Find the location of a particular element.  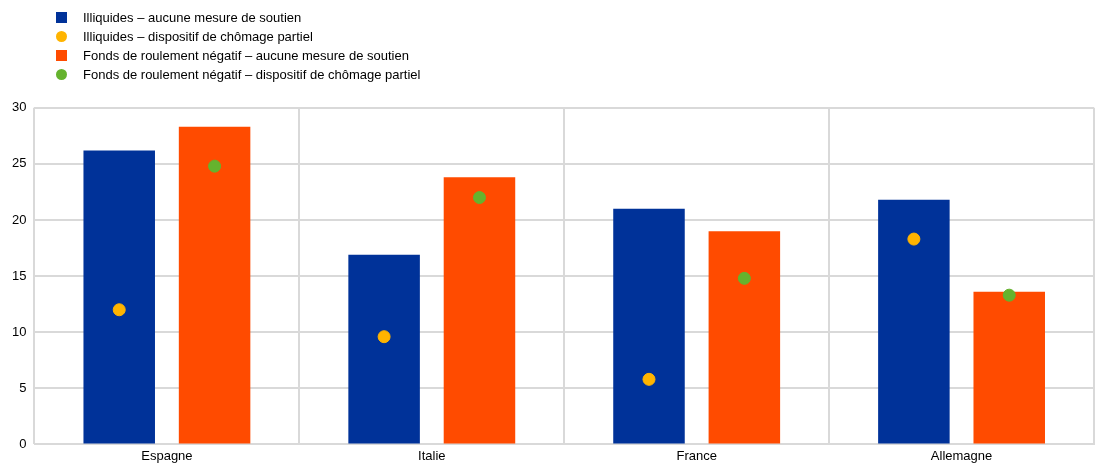

y-tick-label: 20 is located at coordinates (19, 219).